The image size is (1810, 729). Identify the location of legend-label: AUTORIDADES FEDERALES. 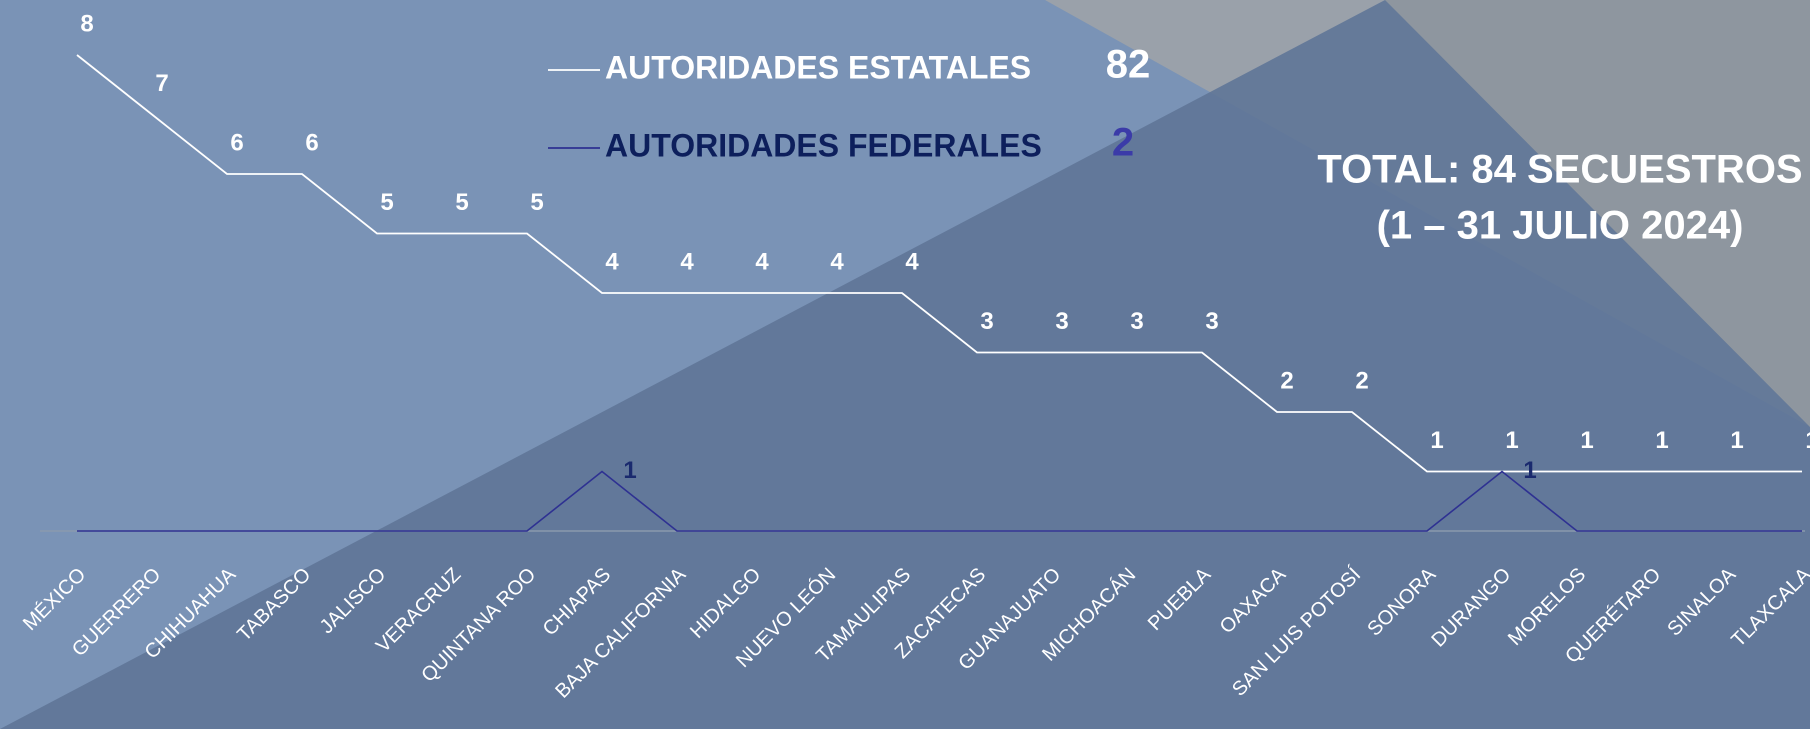
(823, 145).